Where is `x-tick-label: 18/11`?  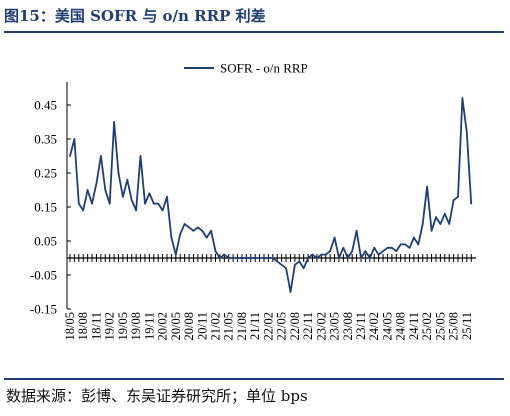 x-tick-label: 18/11 is located at coordinates (96, 326).